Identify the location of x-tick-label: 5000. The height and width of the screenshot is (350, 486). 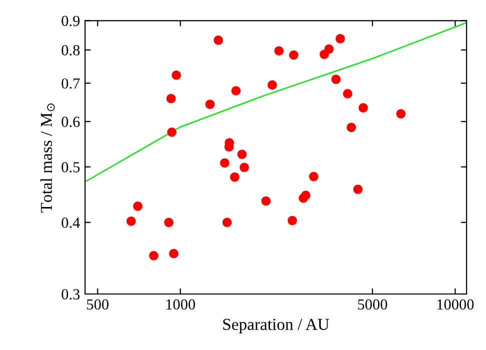
(373, 304).